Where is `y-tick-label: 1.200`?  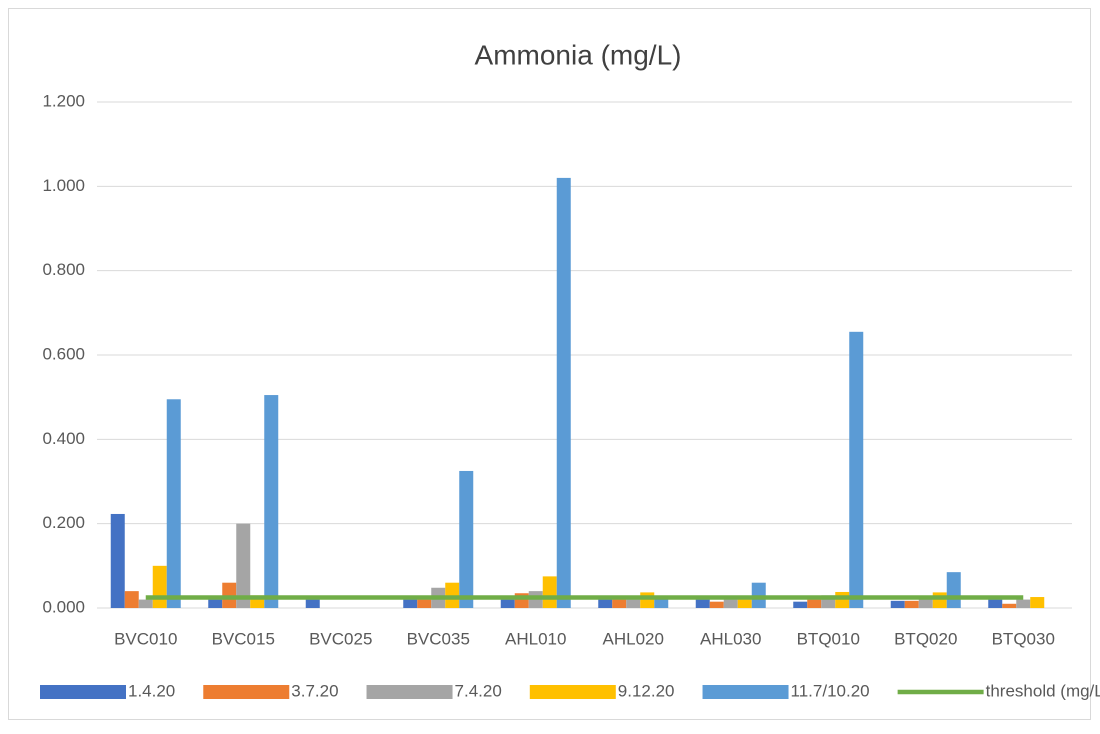 y-tick-label: 1.200 is located at coordinates (63, 100).